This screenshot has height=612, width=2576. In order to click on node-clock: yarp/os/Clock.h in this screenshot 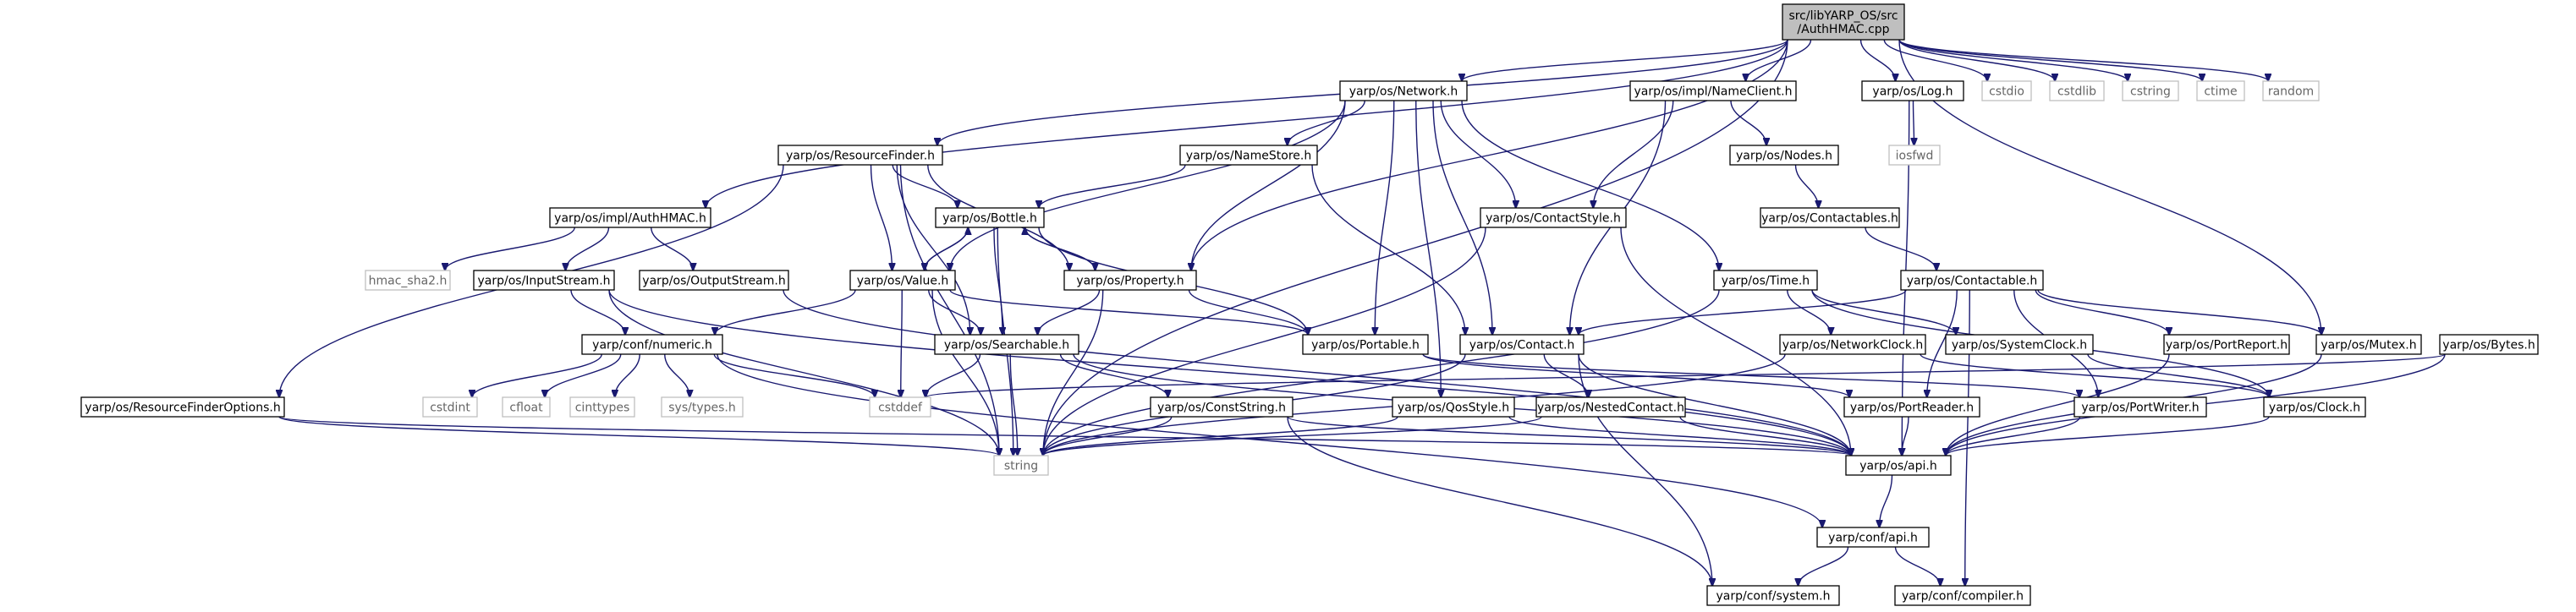, I will do `click(2314, 407)`.